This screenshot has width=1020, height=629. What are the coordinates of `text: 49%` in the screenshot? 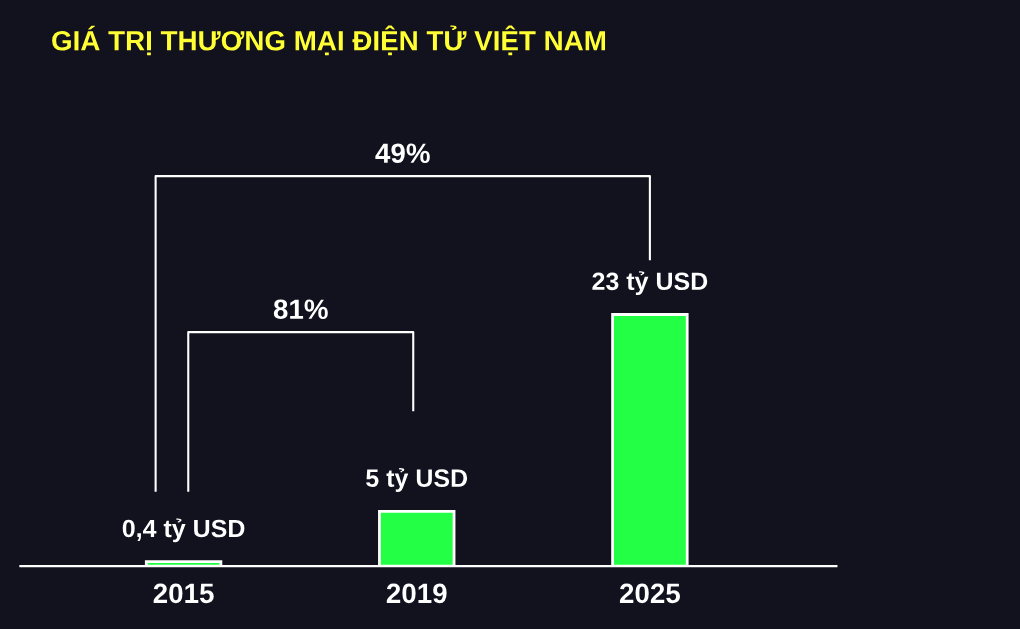 It's located at (402, 153).